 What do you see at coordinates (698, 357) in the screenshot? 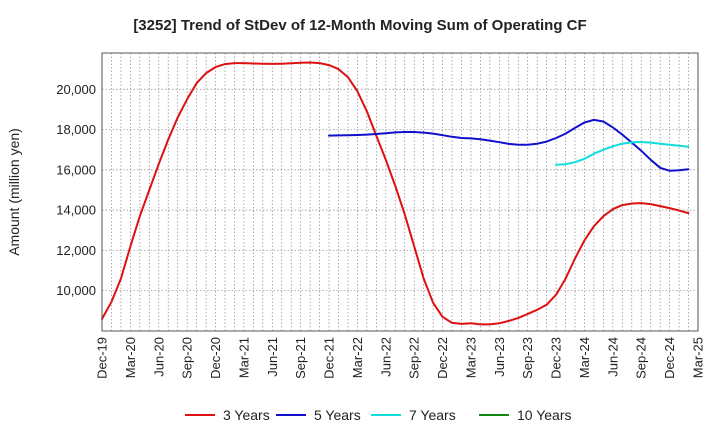
I see `x-tick-label: Mar-25` at bounding box center [698, 357].